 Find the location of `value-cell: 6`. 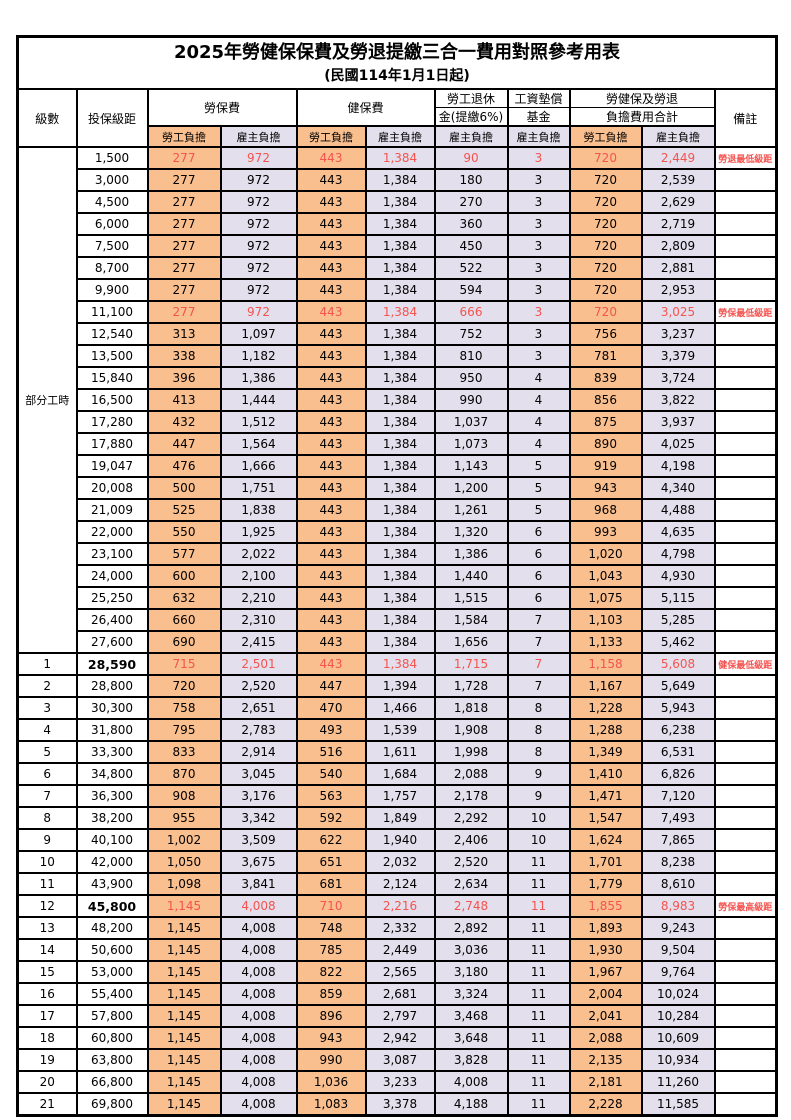

value-cell: 6 is located at coordinates (538, 532).